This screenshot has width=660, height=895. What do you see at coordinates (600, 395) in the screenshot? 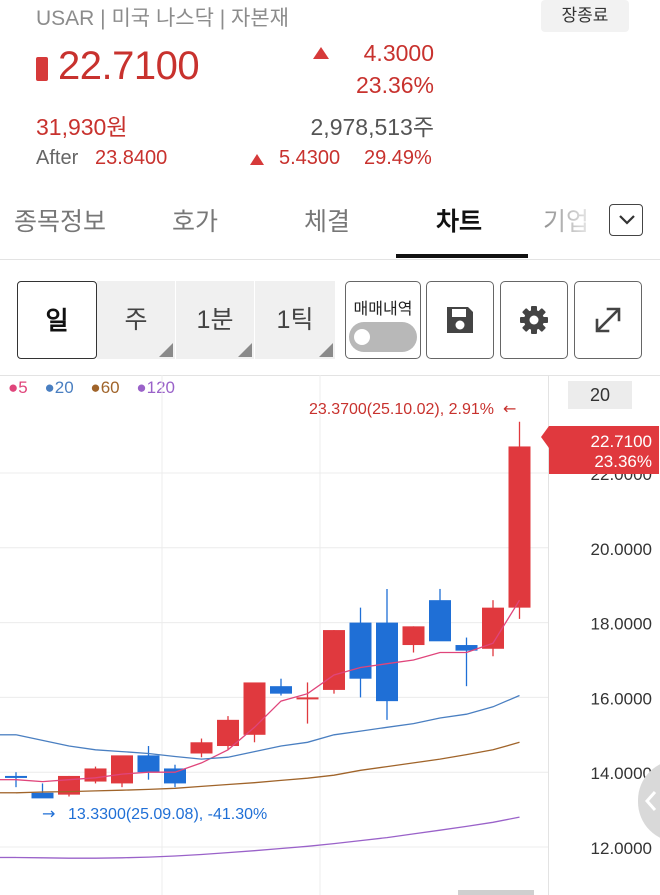
I see `scale-count-box: 20` at bounding box center [600, 395].